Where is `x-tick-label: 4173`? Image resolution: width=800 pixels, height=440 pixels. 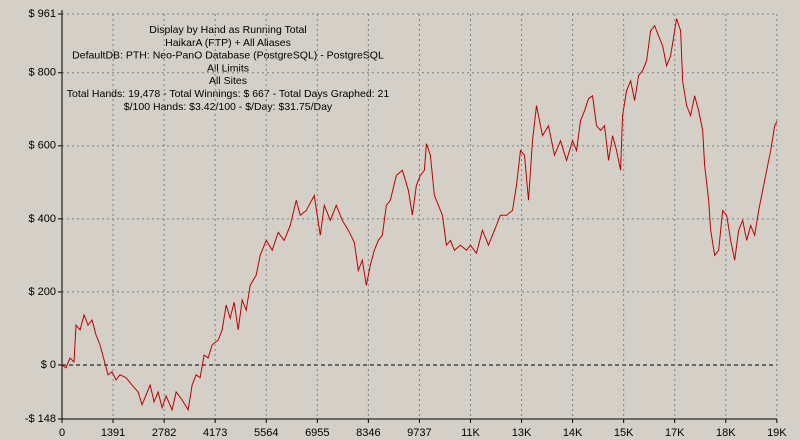 x-tick-label: 4173 is located at coordinates (215, 433).